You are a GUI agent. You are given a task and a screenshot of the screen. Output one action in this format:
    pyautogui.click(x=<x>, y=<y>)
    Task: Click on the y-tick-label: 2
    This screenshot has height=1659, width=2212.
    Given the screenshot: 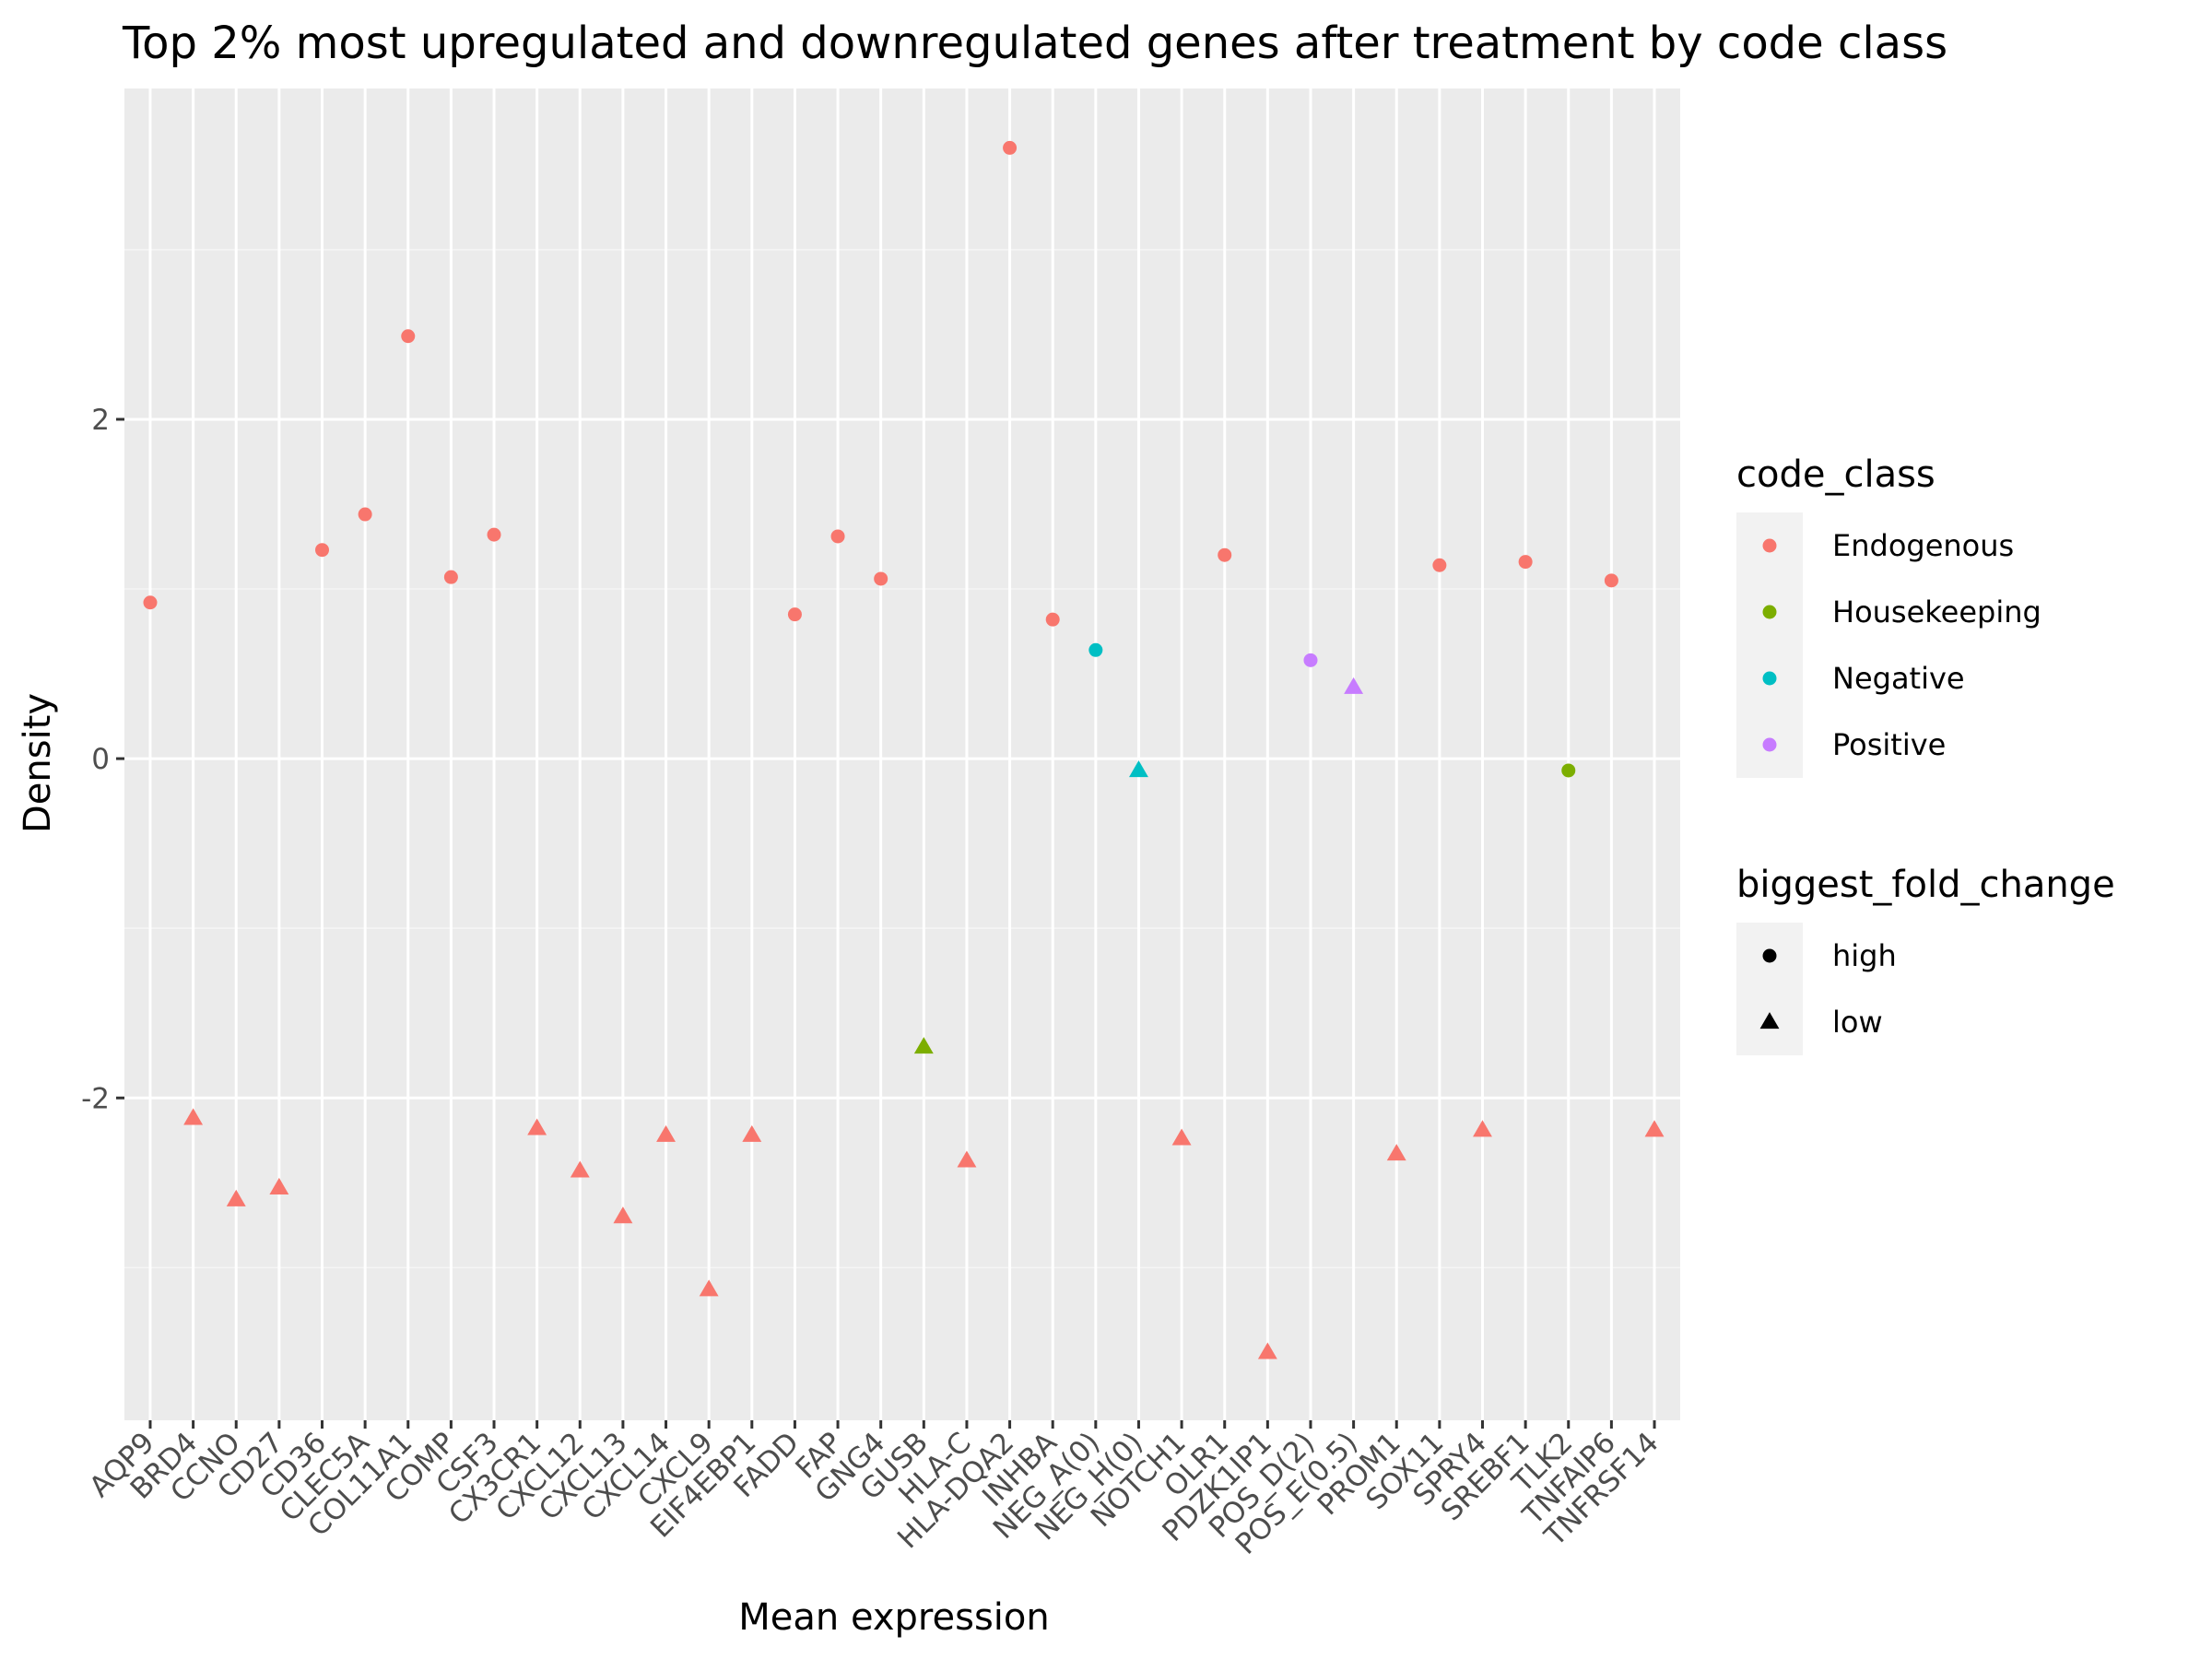 What is the action you would take?
    pyautogui.click(x=100, y=420)
    